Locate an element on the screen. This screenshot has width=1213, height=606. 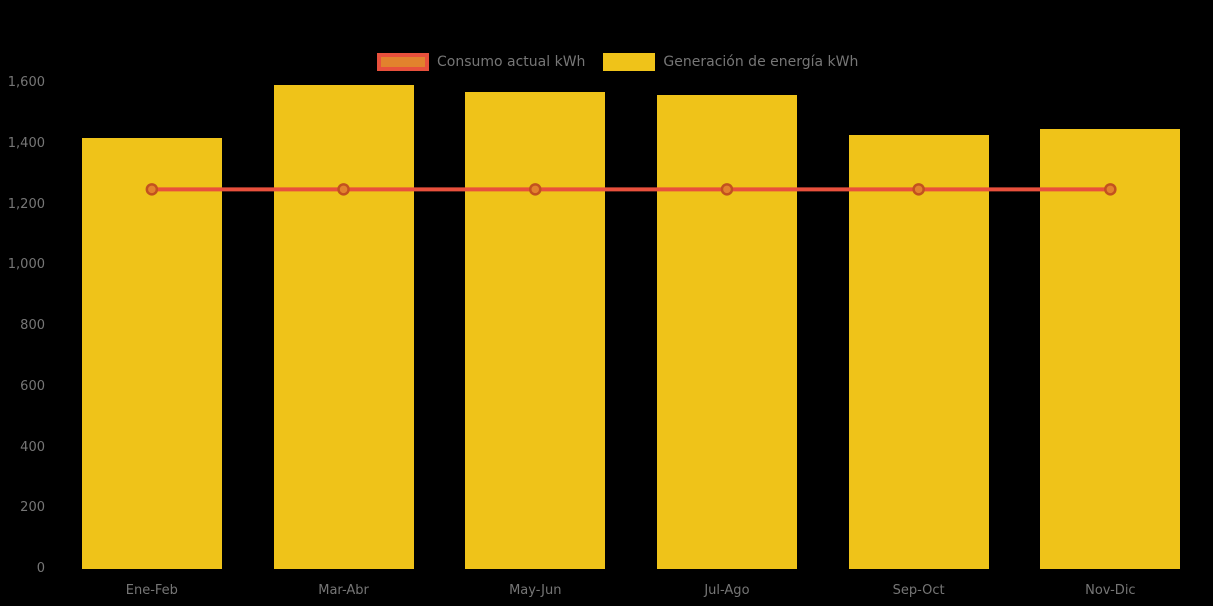
bar-Mar-Abr is located at coordinates (343, 326).